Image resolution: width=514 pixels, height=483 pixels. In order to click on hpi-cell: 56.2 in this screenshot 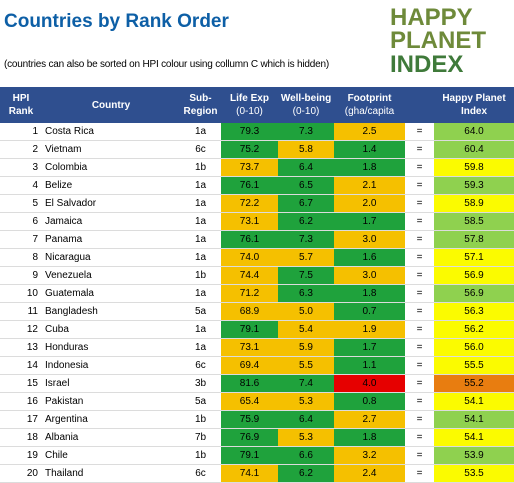, I will do `click(474, 329)`.